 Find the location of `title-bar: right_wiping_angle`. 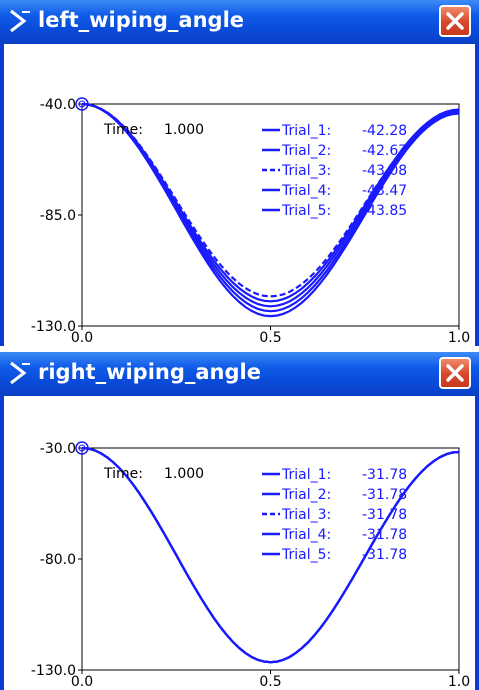

title-bar: right_wiping_angle is located at coordinates (239, 374).